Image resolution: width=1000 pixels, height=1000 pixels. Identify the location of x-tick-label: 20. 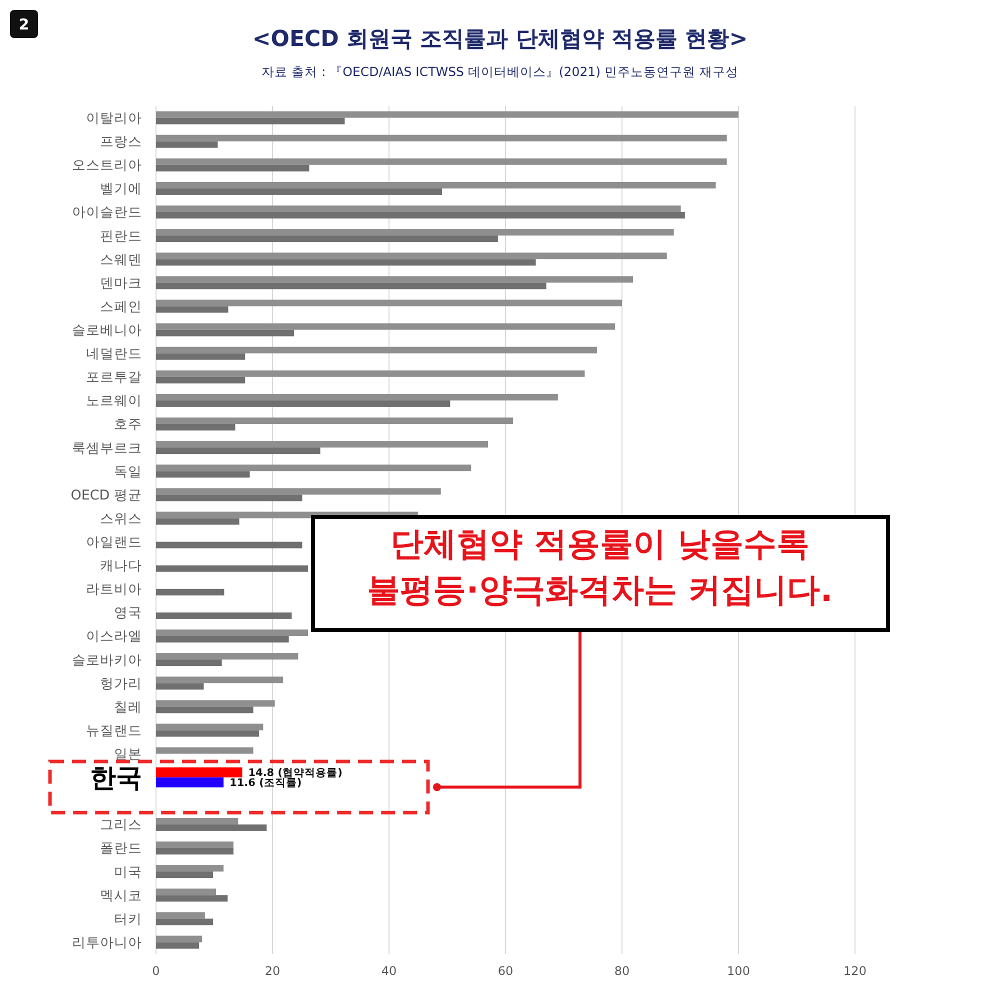
(272, 971).